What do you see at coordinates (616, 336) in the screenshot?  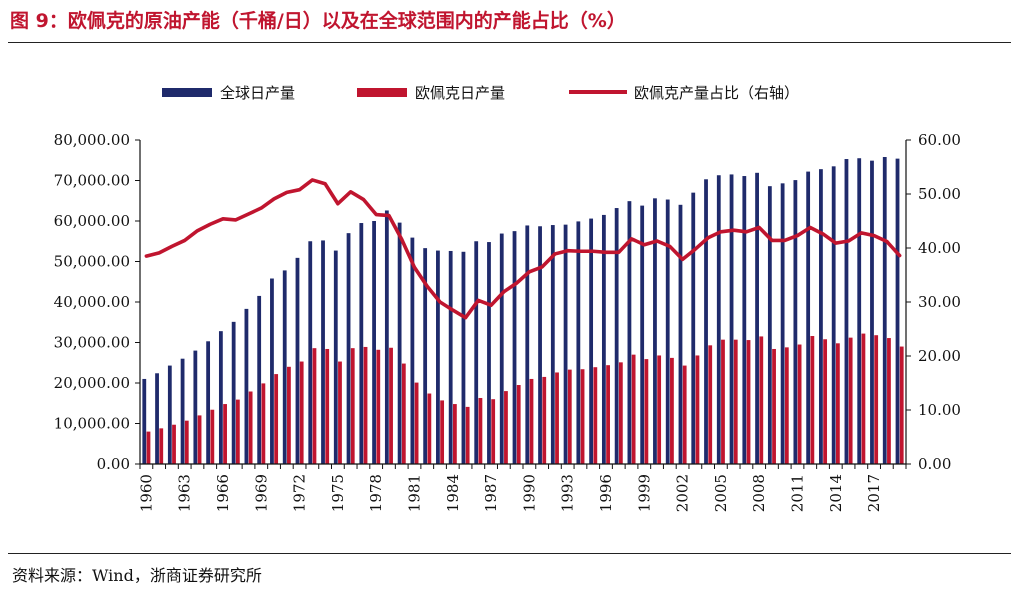 I see `bar-world-1997` at bounding box center [616, 336].